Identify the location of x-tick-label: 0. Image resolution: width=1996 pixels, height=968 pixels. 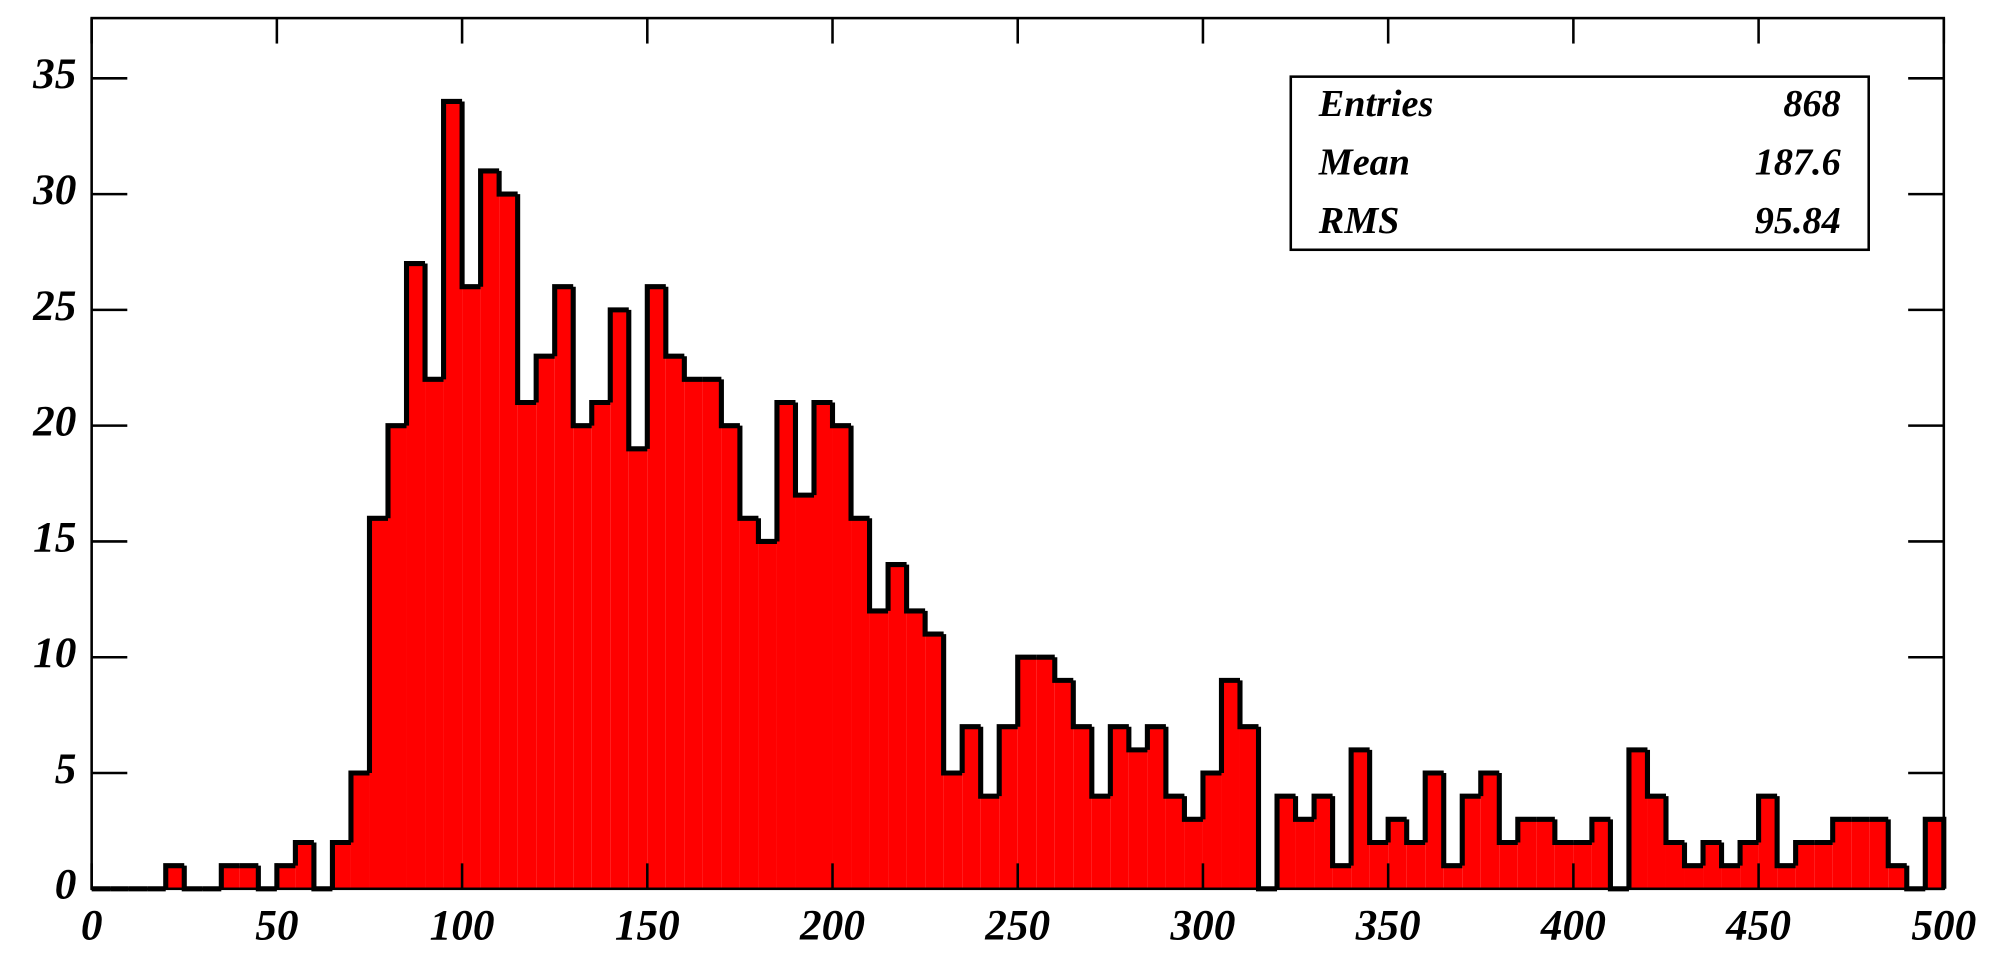
(92, 925).